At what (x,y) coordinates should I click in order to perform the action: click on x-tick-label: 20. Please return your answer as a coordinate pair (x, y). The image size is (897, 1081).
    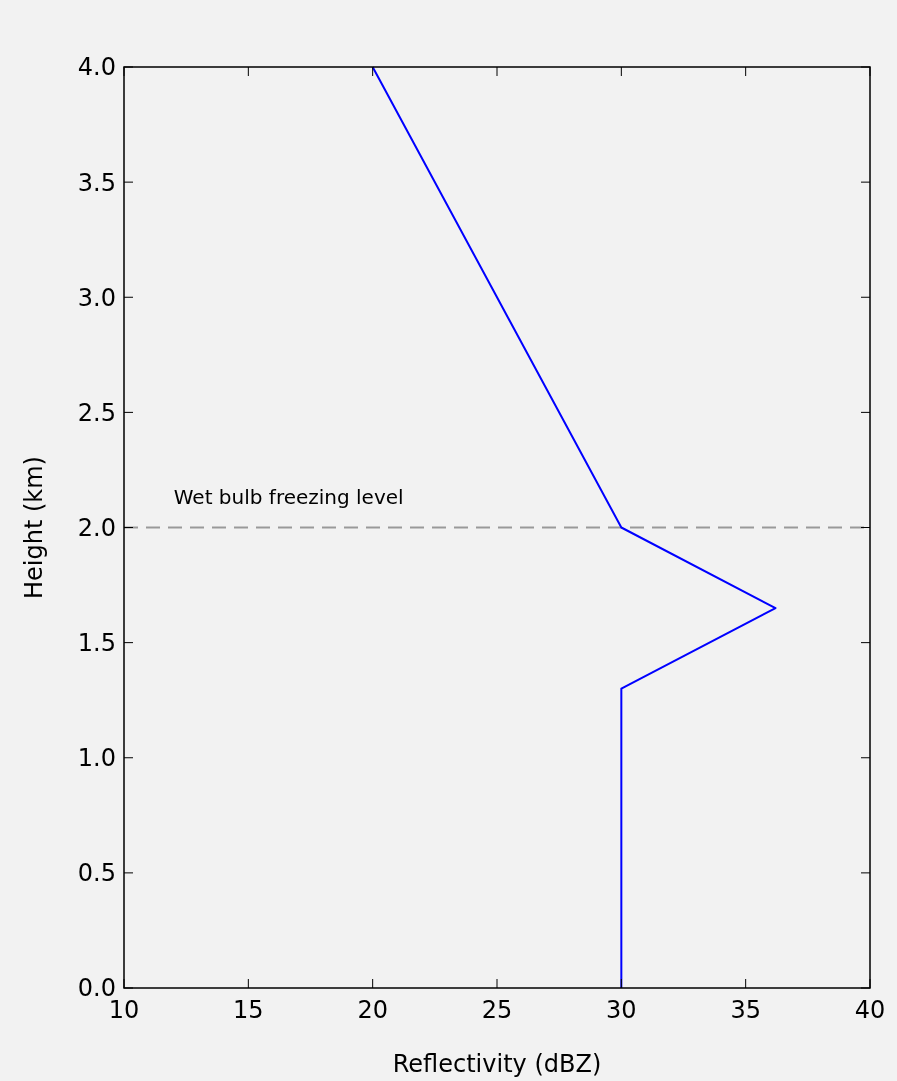
    Looking at the image, I should click on (372, 1010).